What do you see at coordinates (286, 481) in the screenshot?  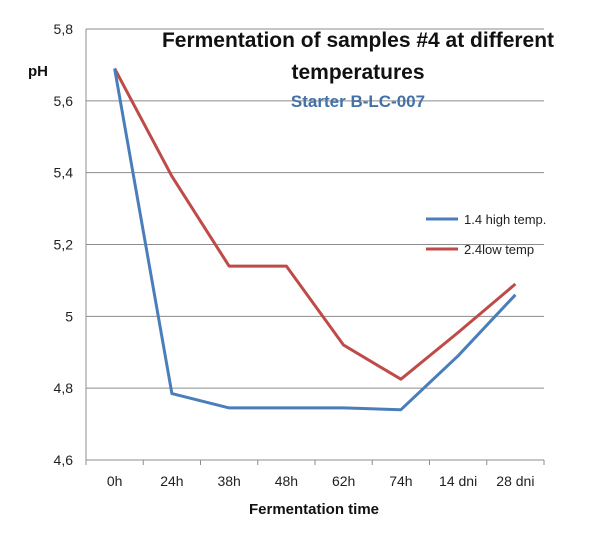 I see `x-tick-label: 48h` at bounding box center [286, 481].